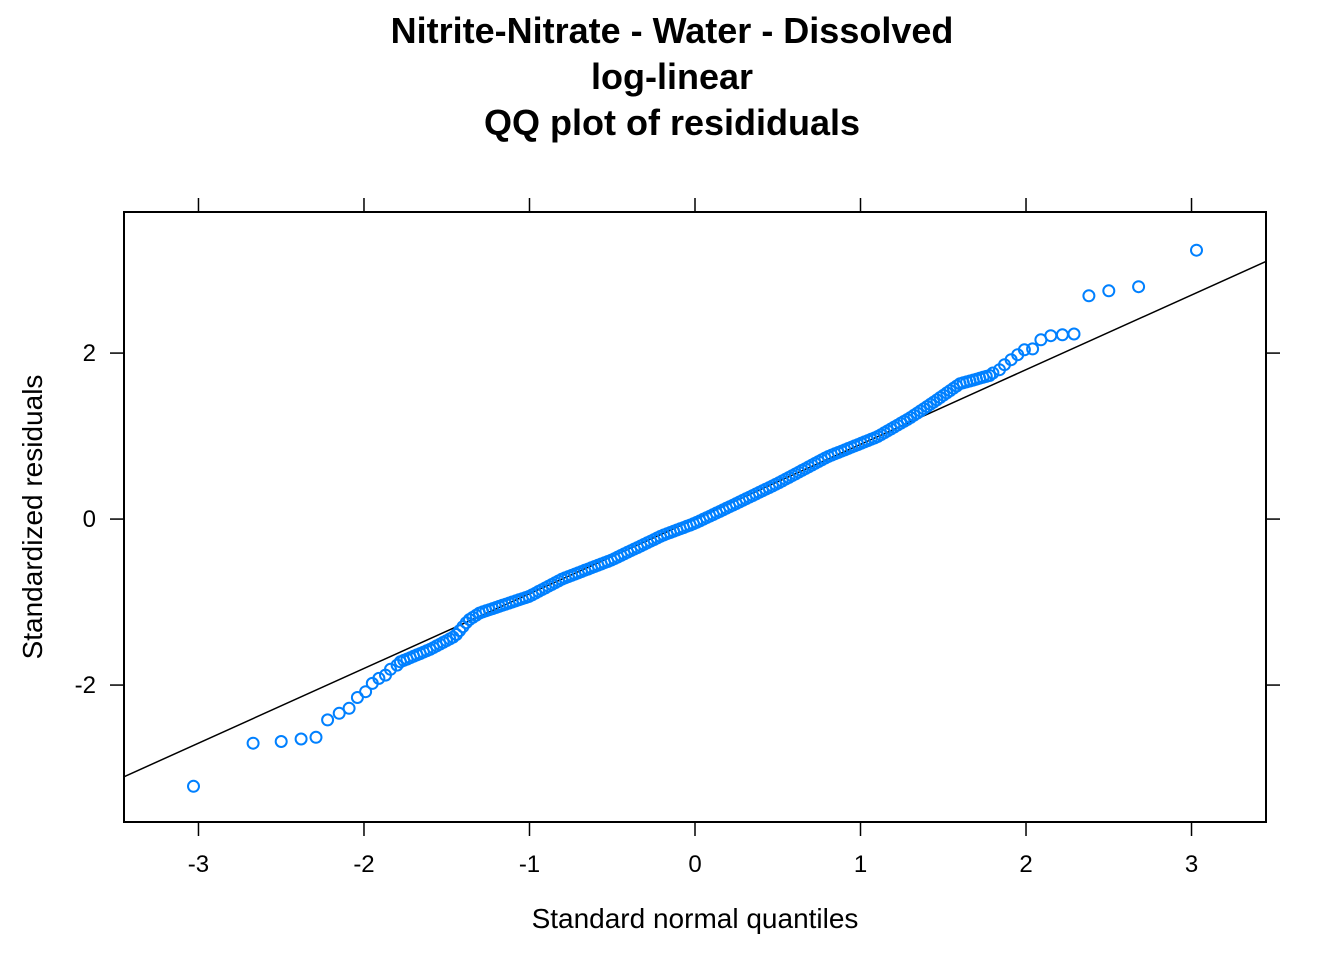  I want to click on y-tick-label: 2, so click(89, 353).